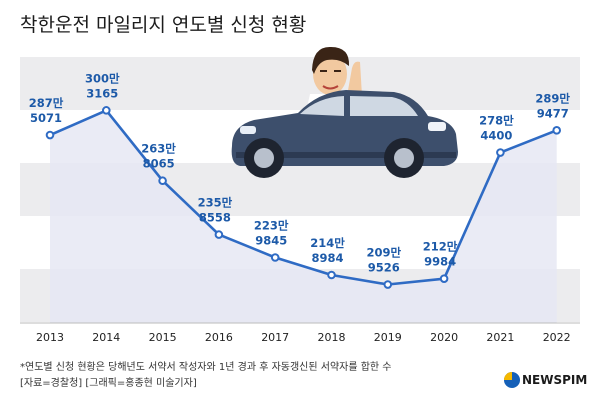  I want to click on data-label-2018: 214만 8984, so click(327, 250).